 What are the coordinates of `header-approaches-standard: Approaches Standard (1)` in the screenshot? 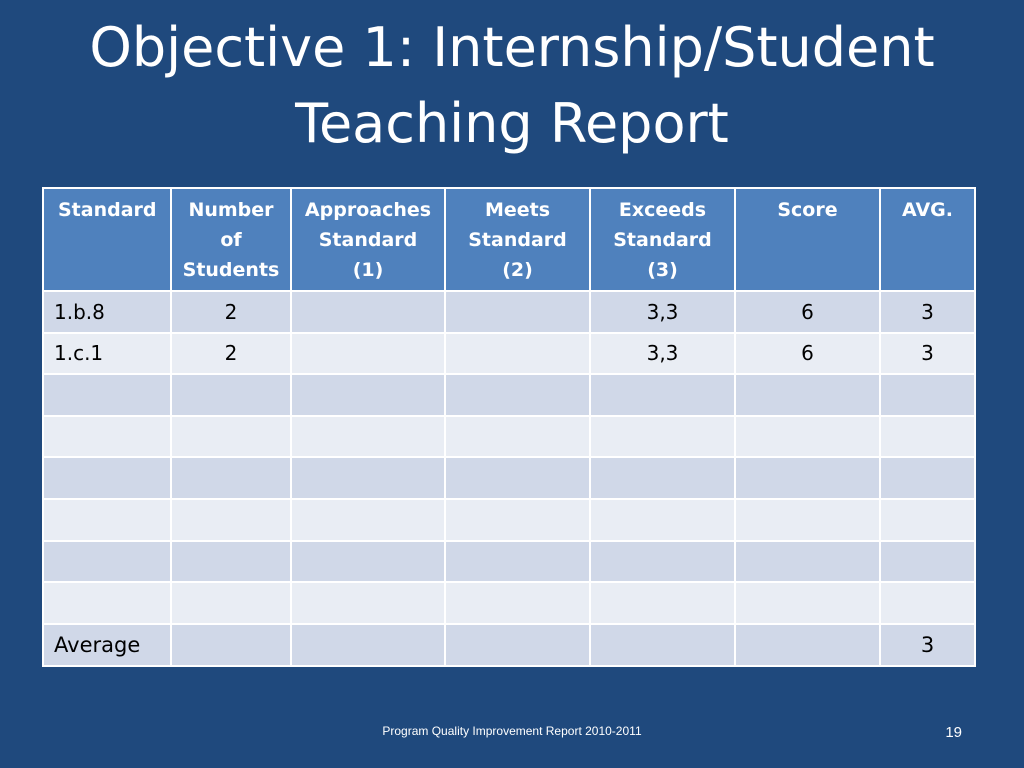 It's located at (368, 239).